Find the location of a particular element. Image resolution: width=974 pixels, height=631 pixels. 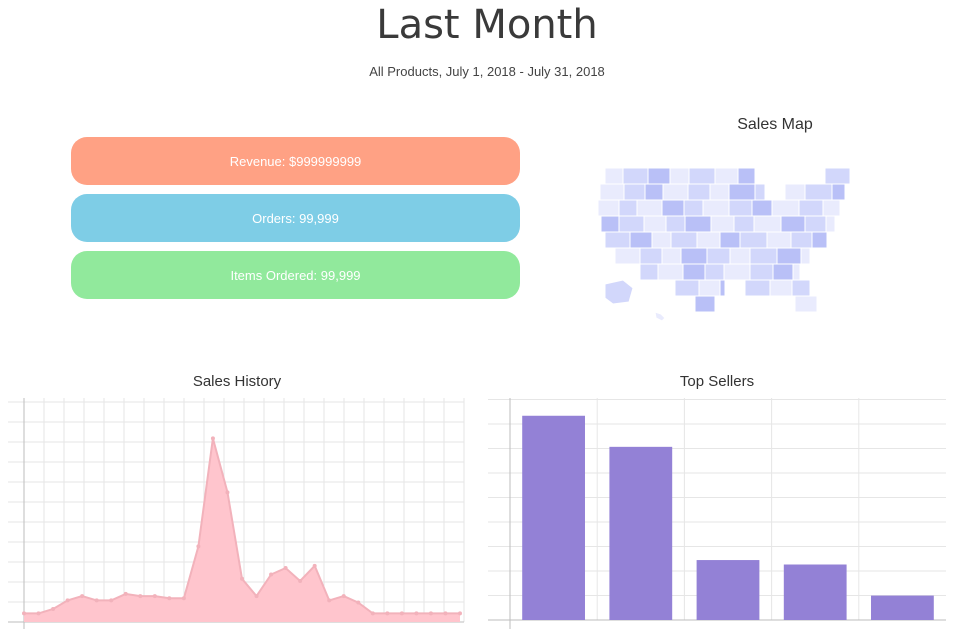

sales-map is located at coordinates (730, 242).